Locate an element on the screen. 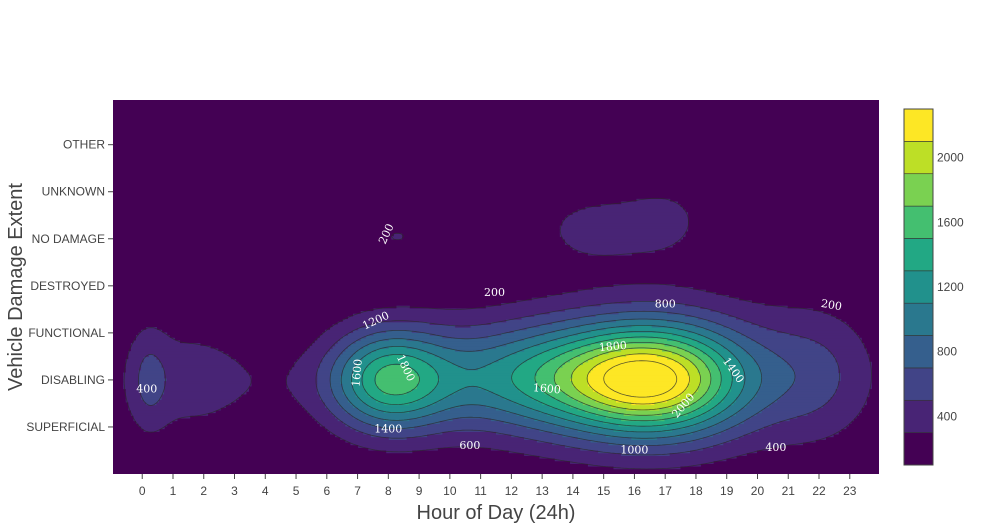  colorbar-tick-label: 1600 is located at coordinates (950, 222).